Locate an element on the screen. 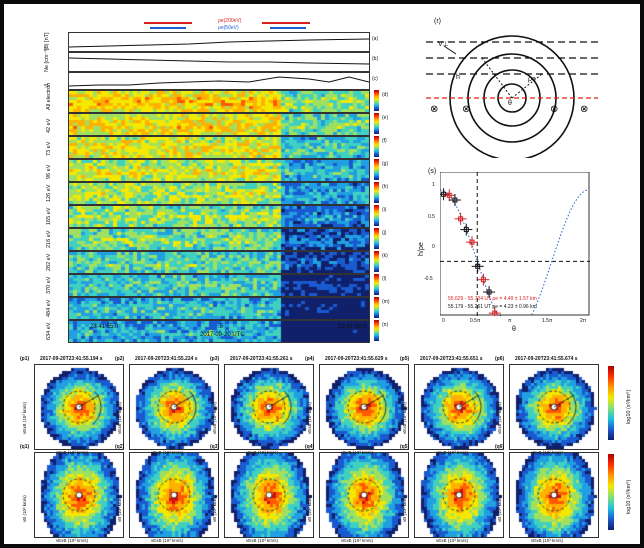  panel-letter: (h) is located at coordinates (385, 187).